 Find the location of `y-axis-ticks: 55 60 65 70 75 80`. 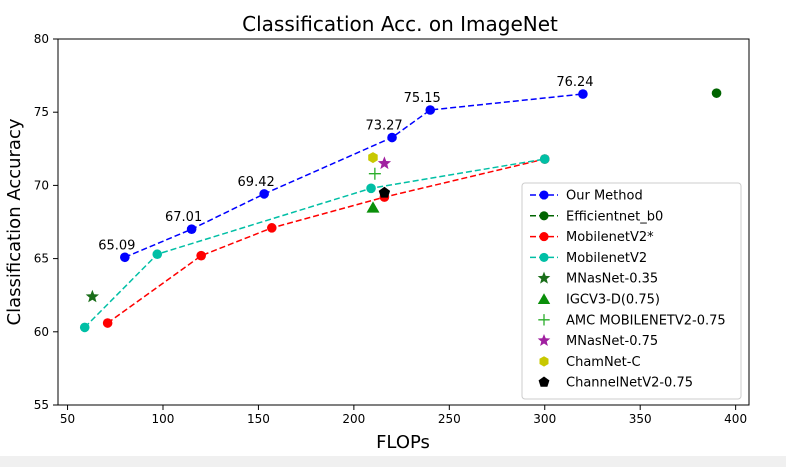

y-axis-ticks: 55 60 65 70 75 80 is located at coordinates (46, 222).